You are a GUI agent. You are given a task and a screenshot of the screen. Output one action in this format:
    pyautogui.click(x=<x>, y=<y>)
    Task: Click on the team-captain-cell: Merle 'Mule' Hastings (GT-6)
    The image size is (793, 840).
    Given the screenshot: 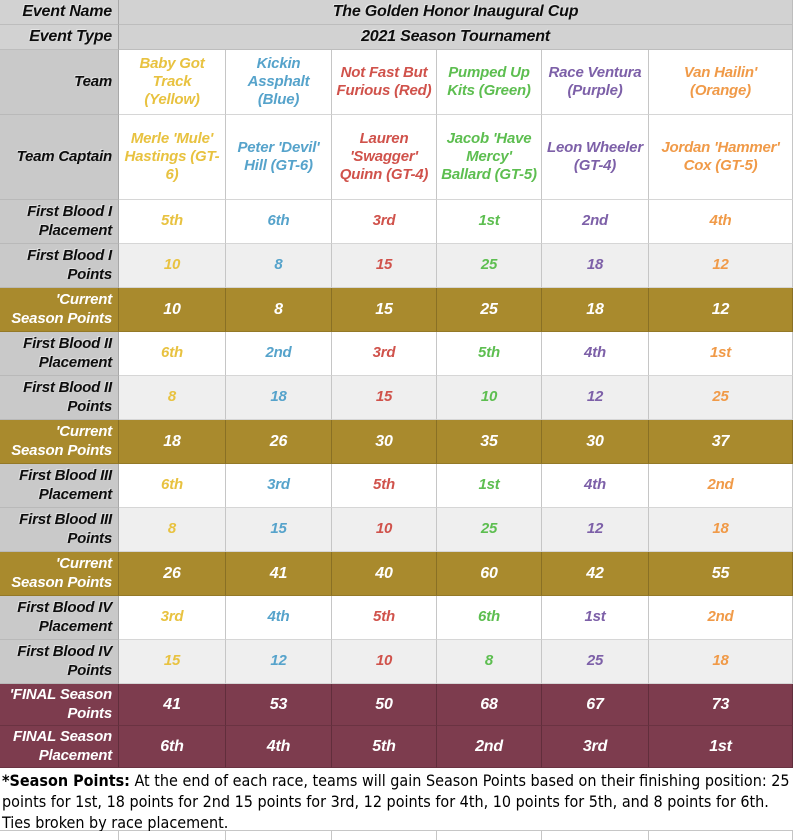 What is the action you would take?
    pyautogui.click(x=172, y=157)
    